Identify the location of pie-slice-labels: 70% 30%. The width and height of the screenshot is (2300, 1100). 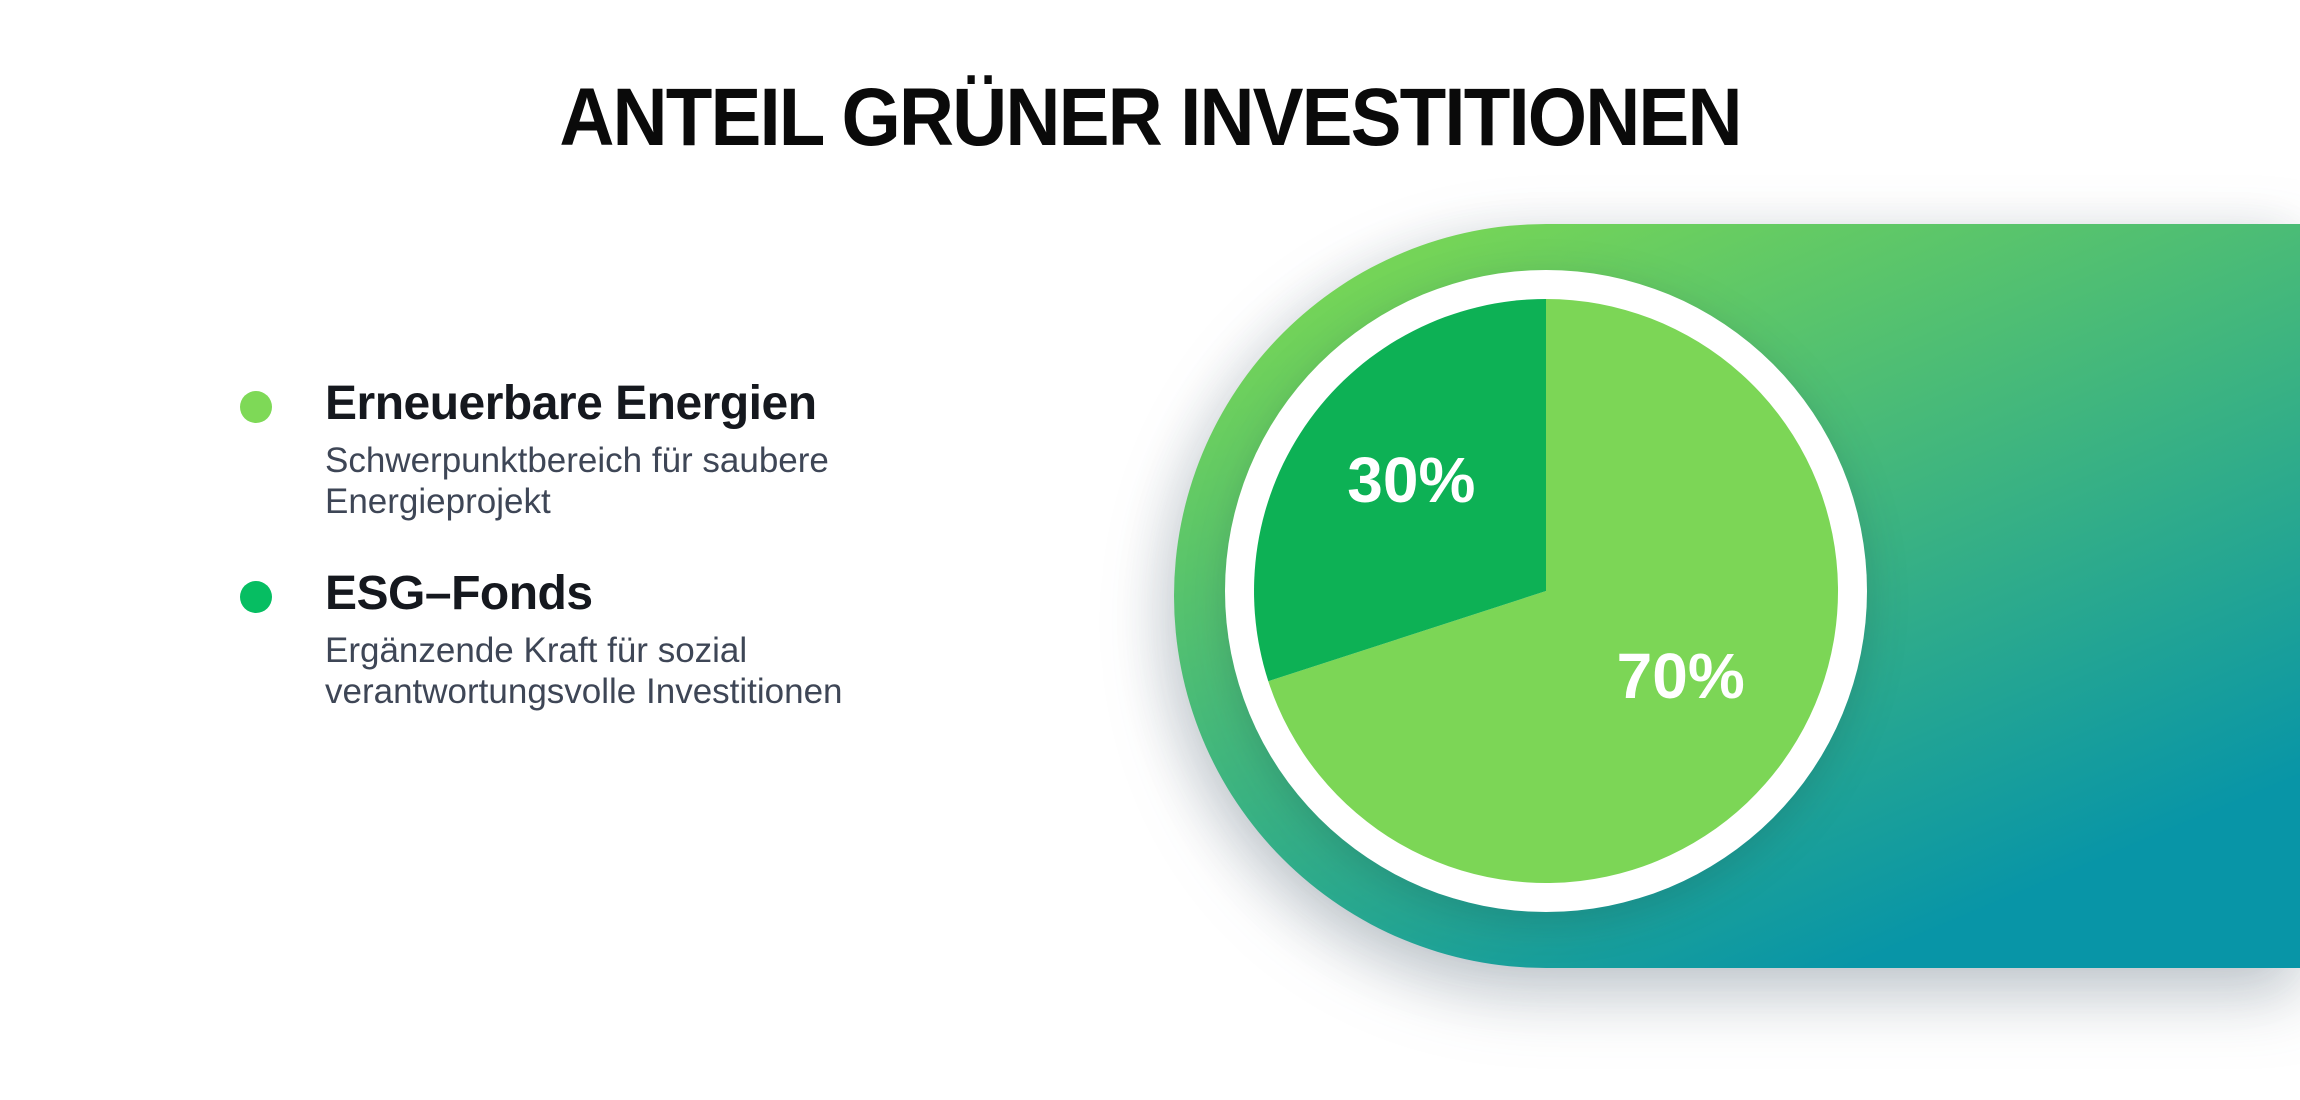
(1545, 578).